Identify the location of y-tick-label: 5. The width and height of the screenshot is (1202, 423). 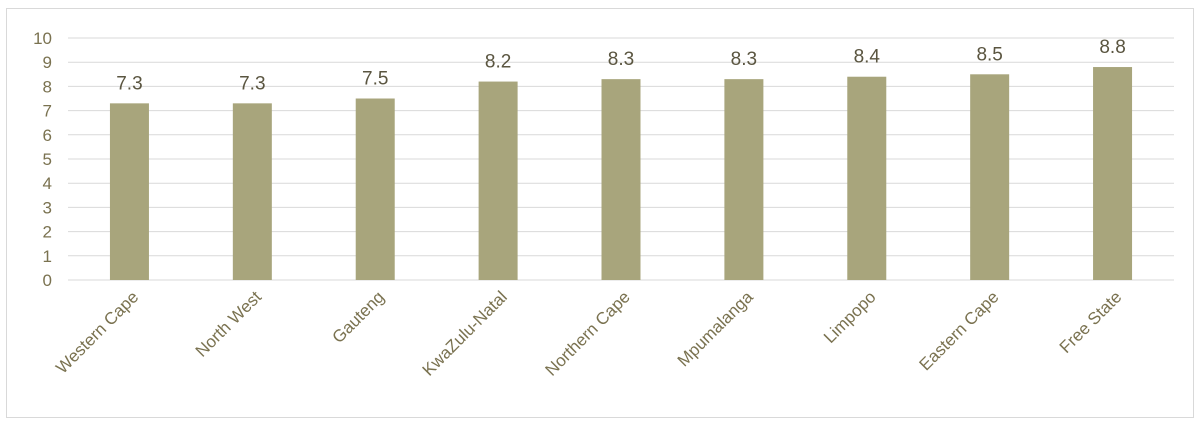
(47, 159).